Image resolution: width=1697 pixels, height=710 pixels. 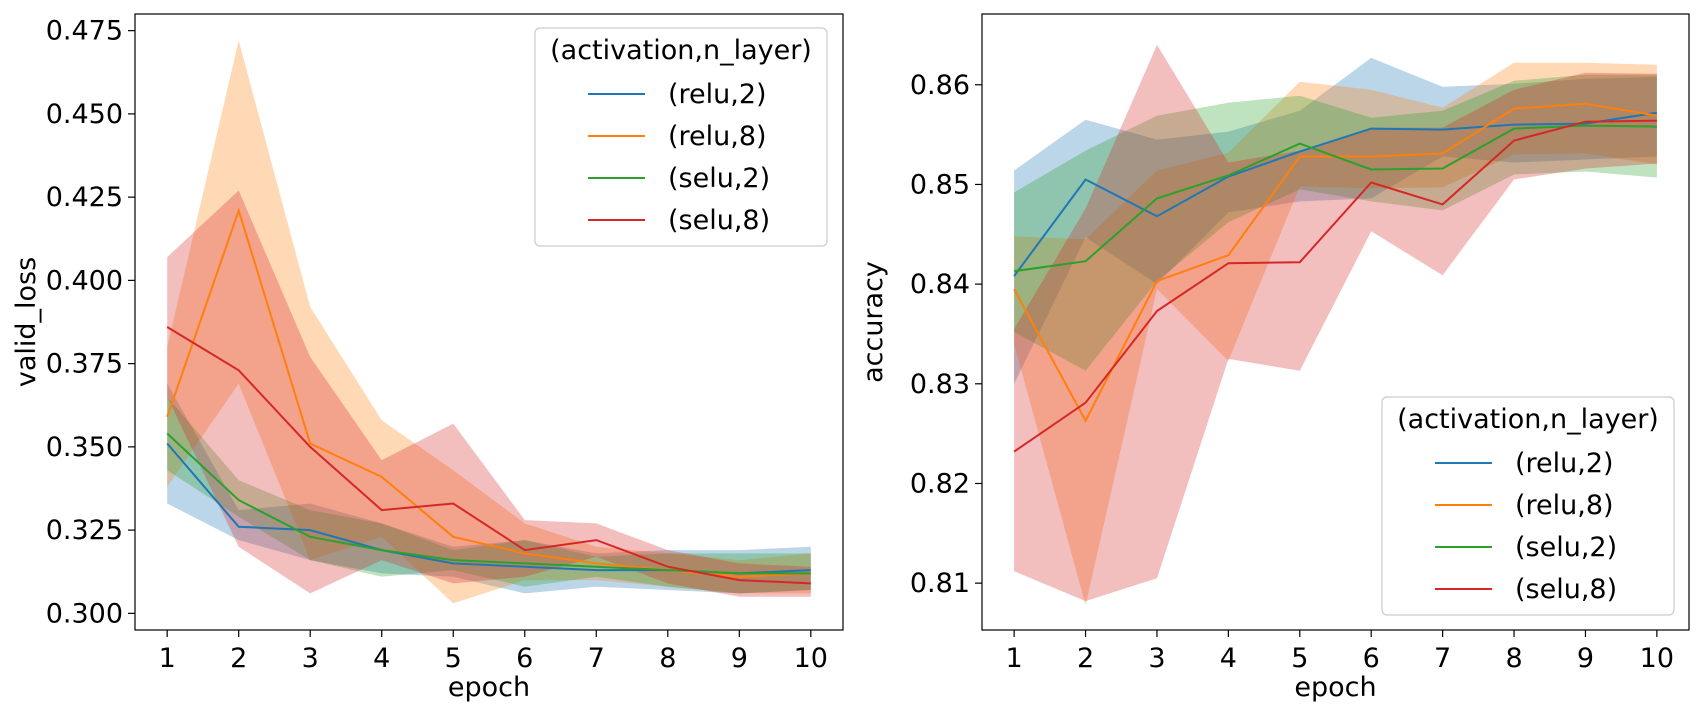 I want to click on y-tick-label: 0.425, so click(x=84, y=197).